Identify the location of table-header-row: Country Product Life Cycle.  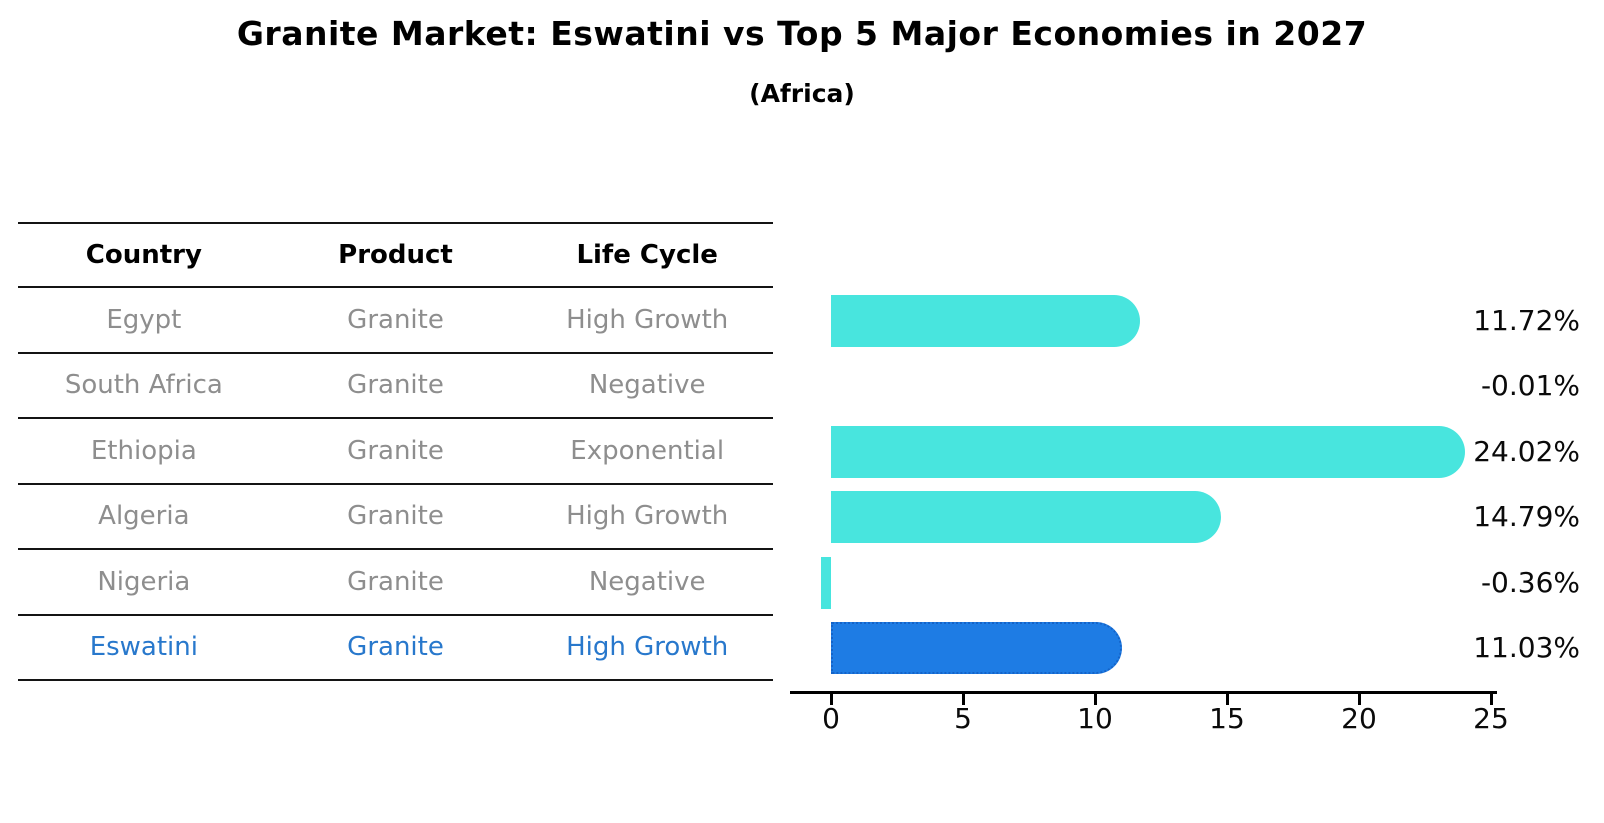
(395, 255).